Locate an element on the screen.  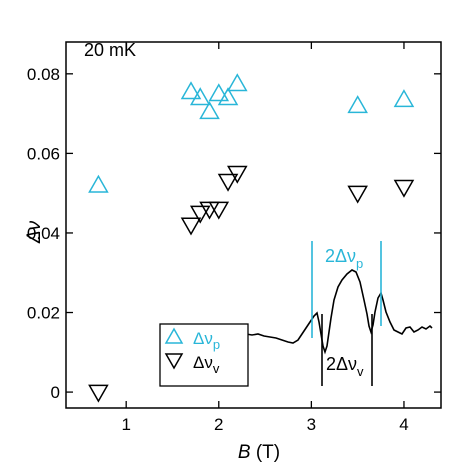
inset-trace: 2Δνp 2Δνv is located at coordinates (339, 313).